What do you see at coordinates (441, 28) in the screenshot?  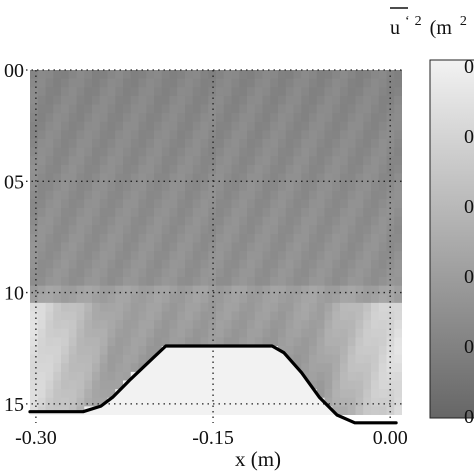 I see `colorbar-label-units: (m` at bounding box center [441, 28].